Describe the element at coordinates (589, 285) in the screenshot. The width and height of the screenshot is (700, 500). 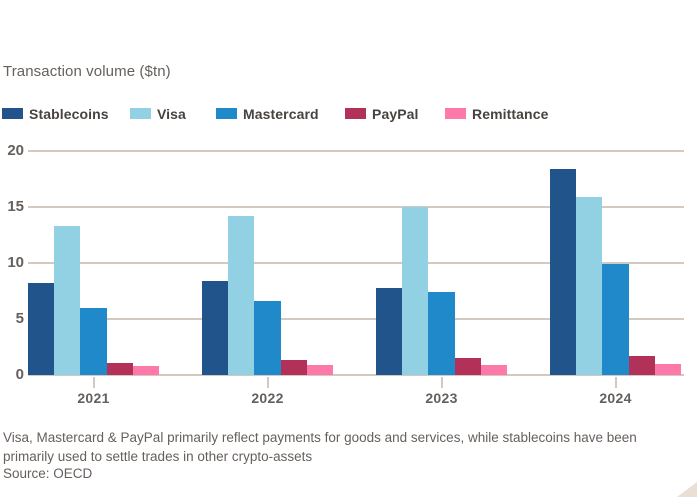
I see `bar-visa-2024` at that location.